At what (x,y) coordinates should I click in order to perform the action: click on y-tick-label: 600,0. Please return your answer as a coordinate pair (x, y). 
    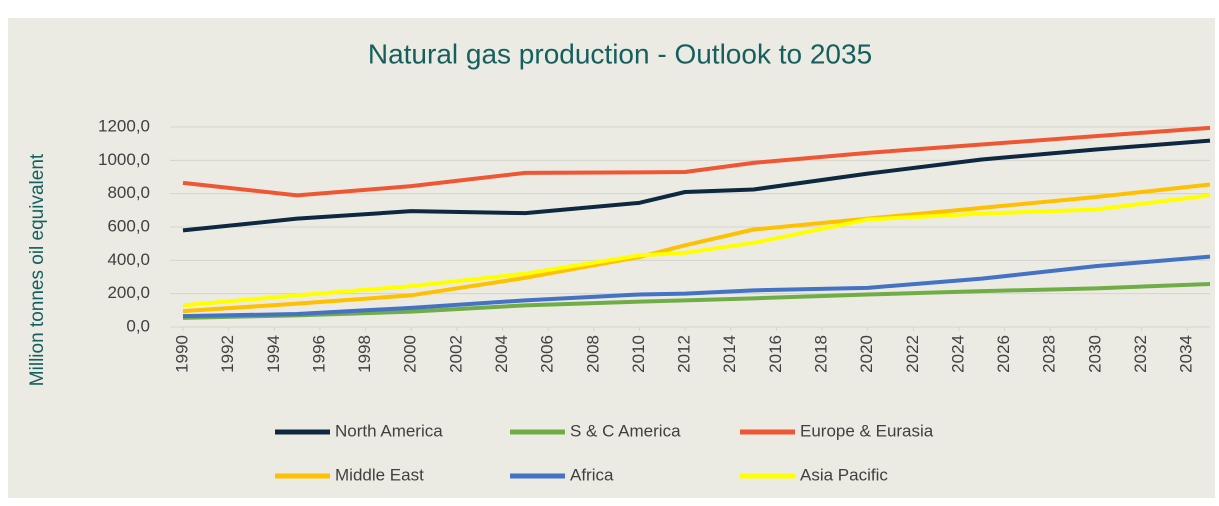
    Looking at the image, I should click on (128, 225).